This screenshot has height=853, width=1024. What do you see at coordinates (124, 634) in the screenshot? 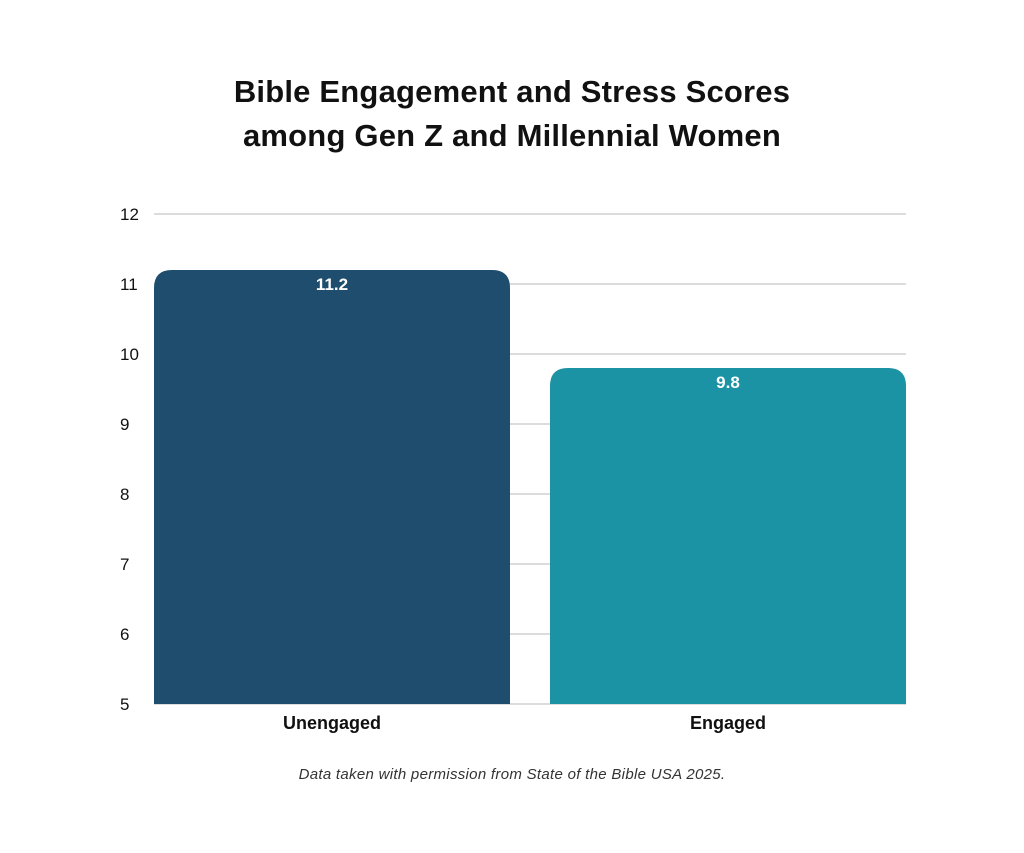
I see `y-tick-label-6: 6` at bounding box center [124, 634].